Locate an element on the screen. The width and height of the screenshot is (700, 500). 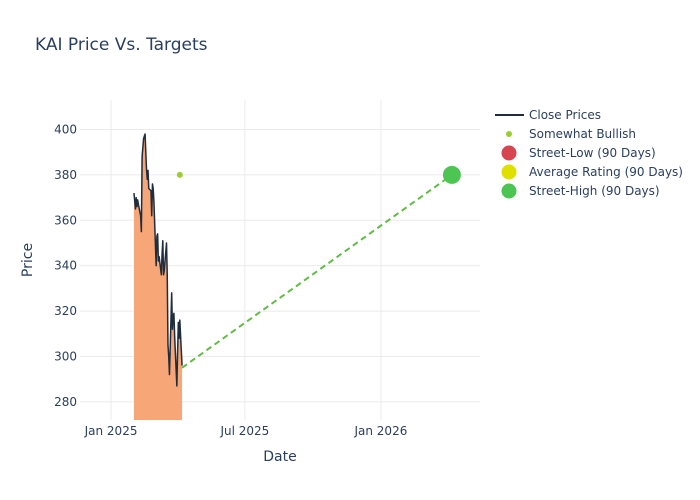
legend-label: Close Prices is located at coordinates (565, 115).